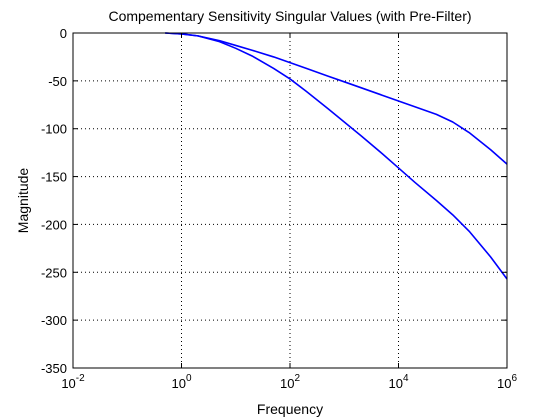 The width and height of the screenshot is (560, 420). Describe the element at coordinates (57, 81) in the screenshot. I see `y-tick-label: -50` at that location.